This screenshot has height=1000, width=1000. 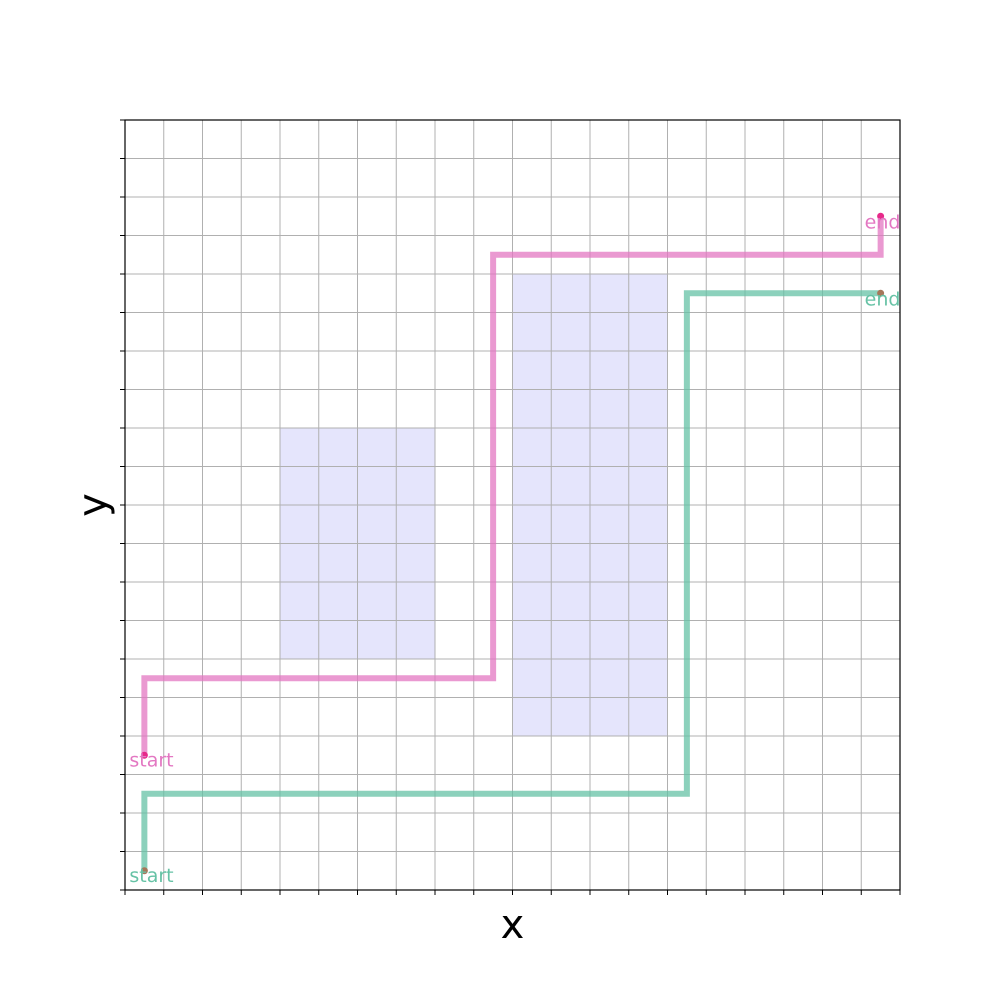 I want to click on y-axis-label: y, so click(x=93, y=505).